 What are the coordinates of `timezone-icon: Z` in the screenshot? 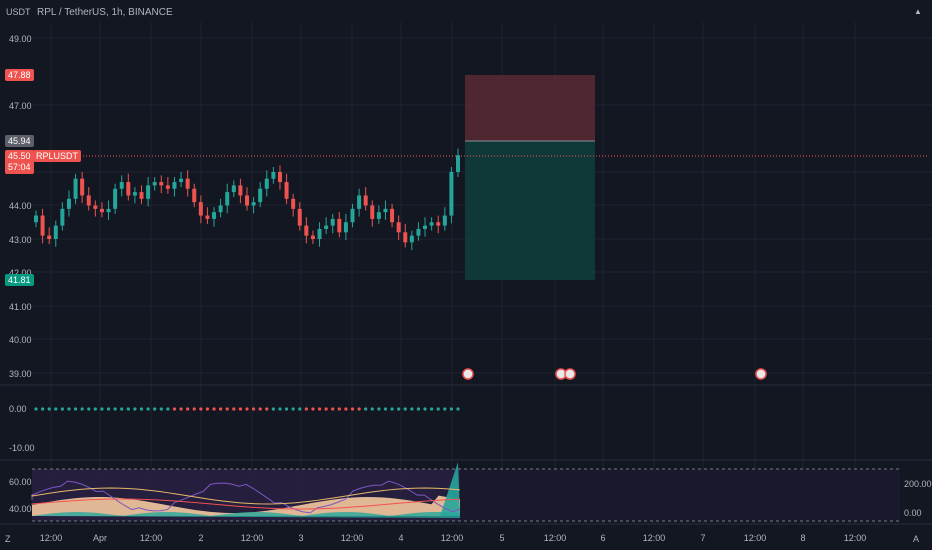 It's located at (8, 539).